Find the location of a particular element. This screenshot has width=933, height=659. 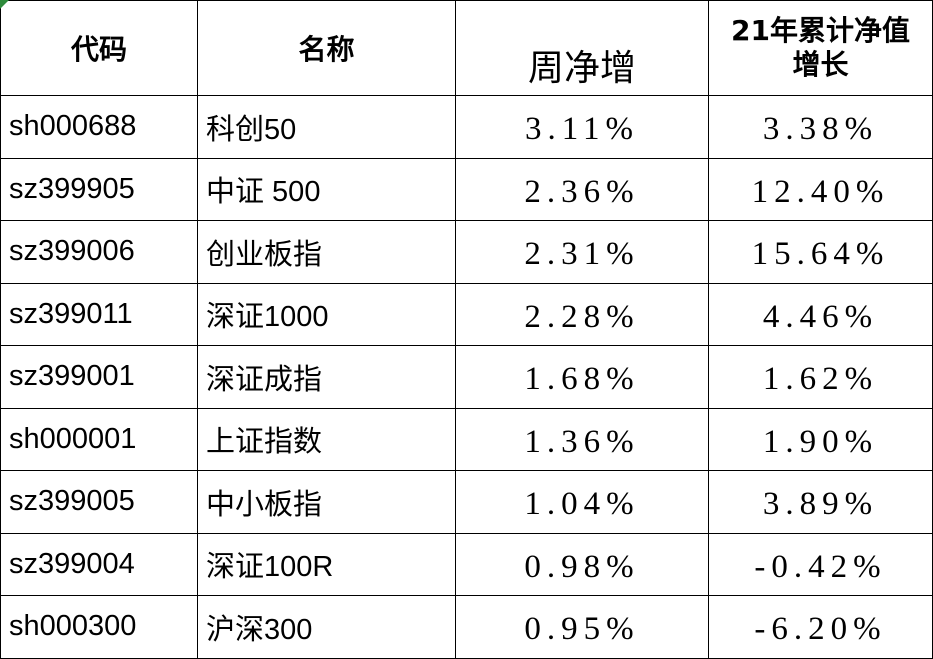

header-cell: 21年累计净值增长 is located at coordinates (820, 48).